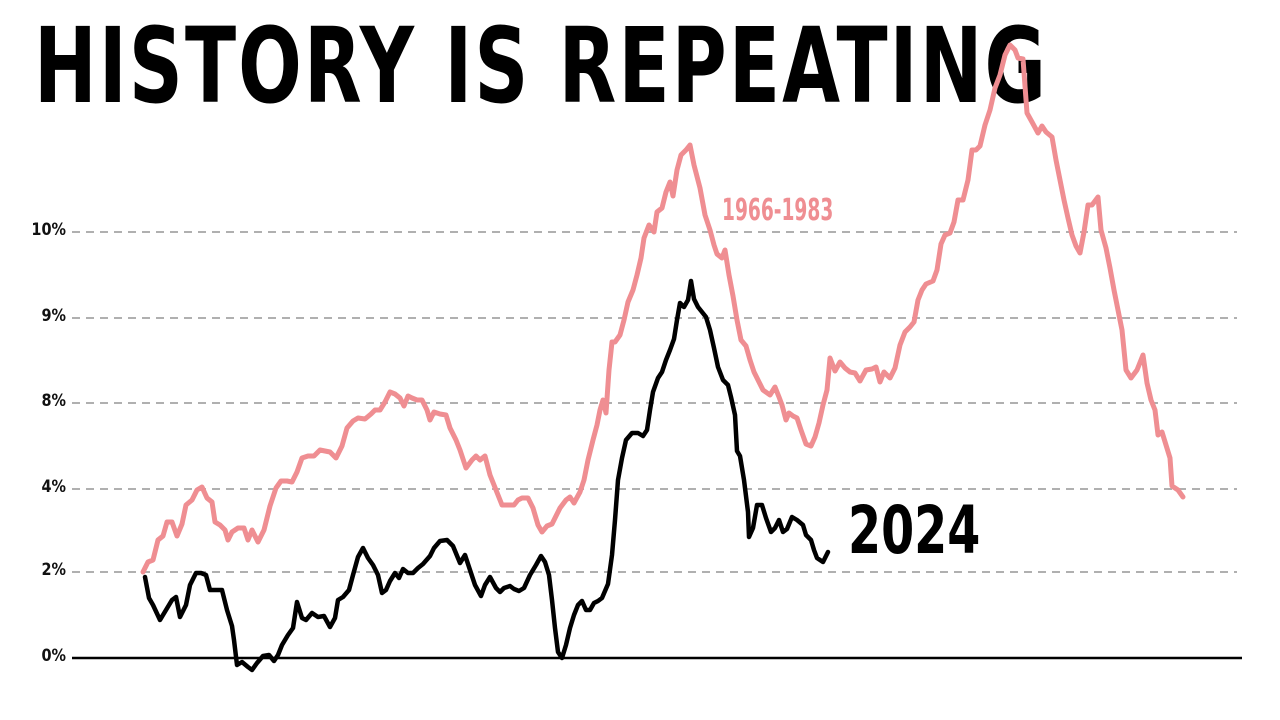  Describe the element at coordinates (778, 210) in the screenshot. I see `series-label-1966-1983: 1966-1983` at that location.